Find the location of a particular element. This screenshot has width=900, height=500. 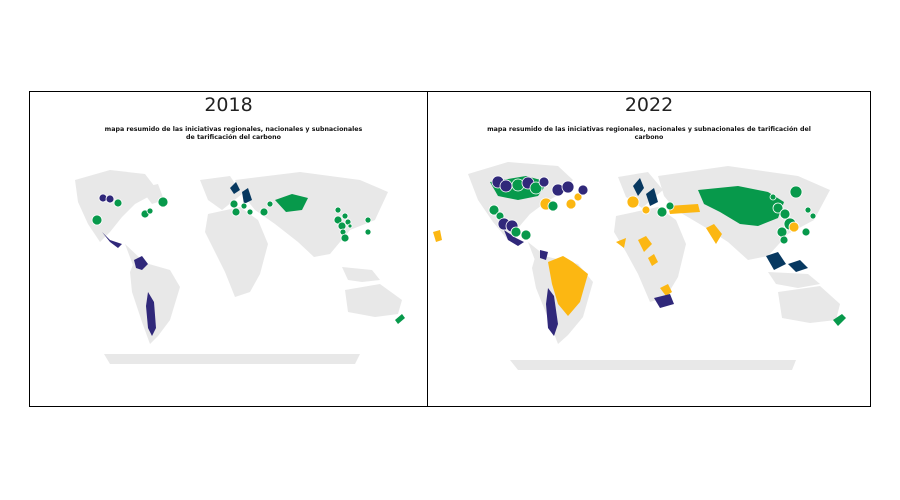

consideration-regions is located at coordinates (577, 260).